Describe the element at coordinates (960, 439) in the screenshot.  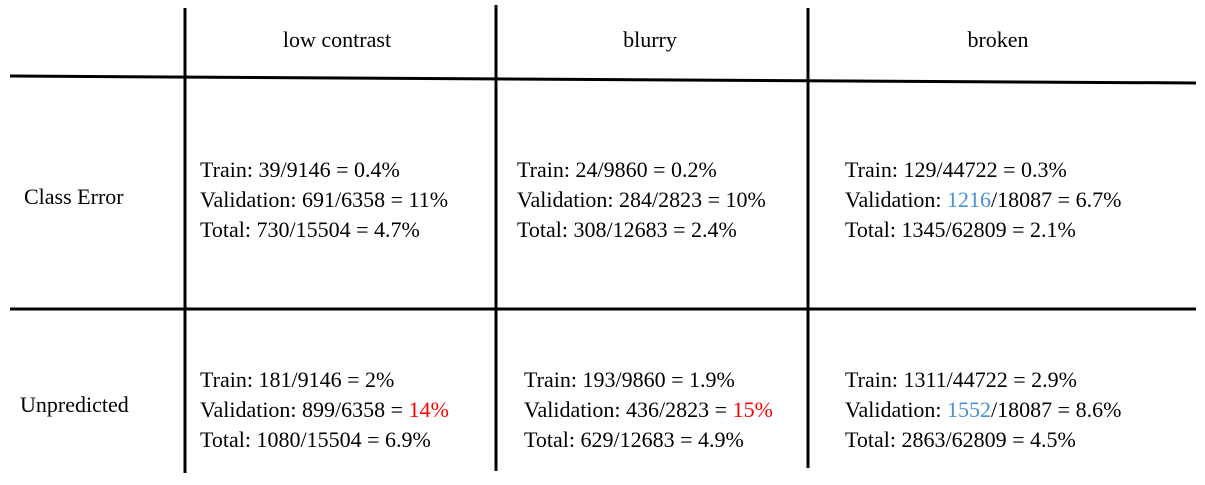
I see `total-stat: Total: 2863/62809 = 4.5%` at that location.